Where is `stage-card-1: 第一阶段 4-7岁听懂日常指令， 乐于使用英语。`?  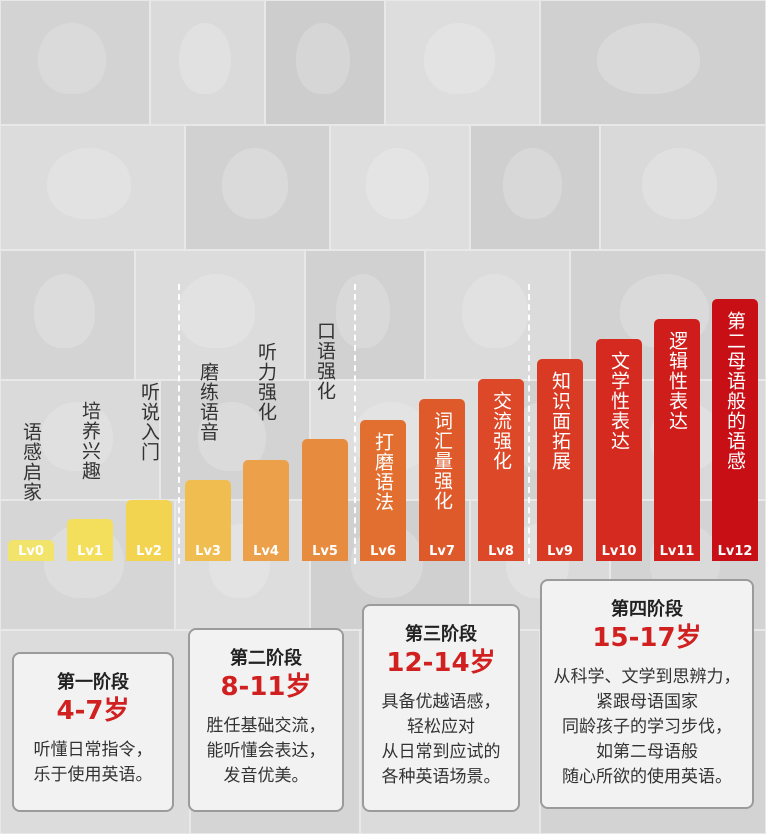
stage-card-1: 第一阶段 4-7岁听懂日常指令， 乐于使用英语。 is located at coordinates (93, 732).